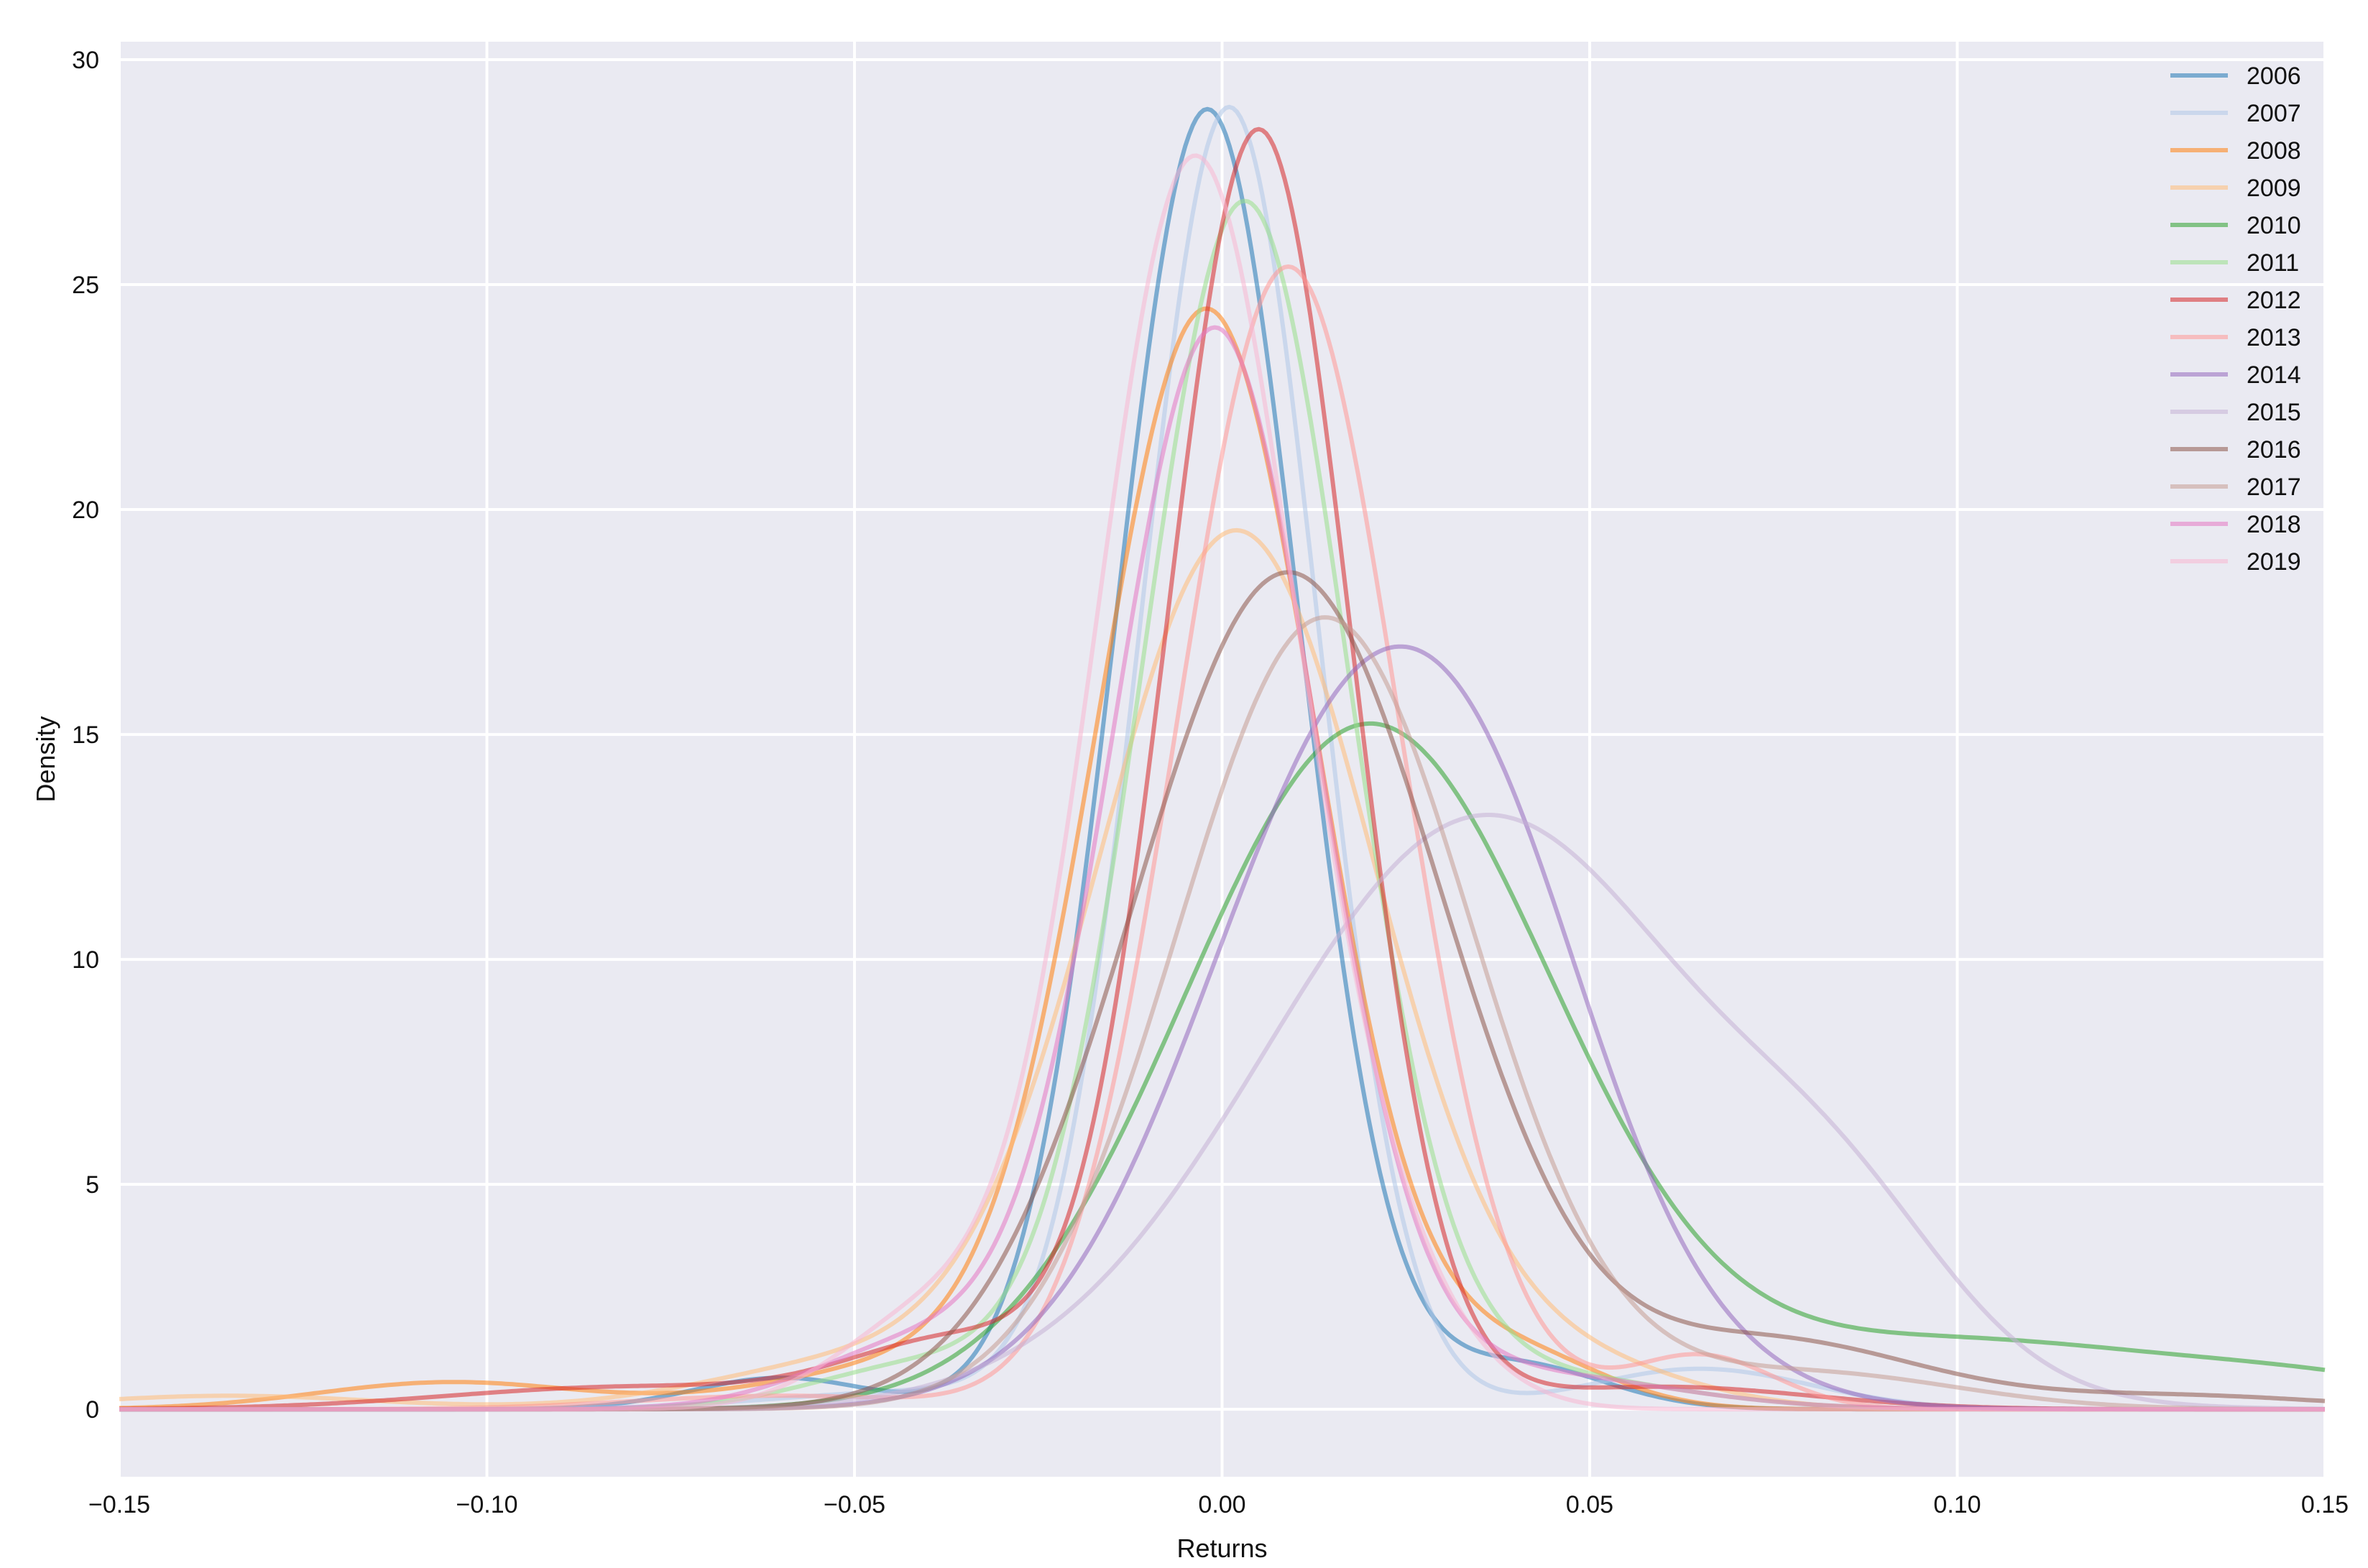 Image resolution: width=2368 pixels, height=1568 pixels. What do you see at coordinates (2325, 1504) in the screenshot?
I see `x-tick-label: 0.15` at bounding box center [2325, 1504].